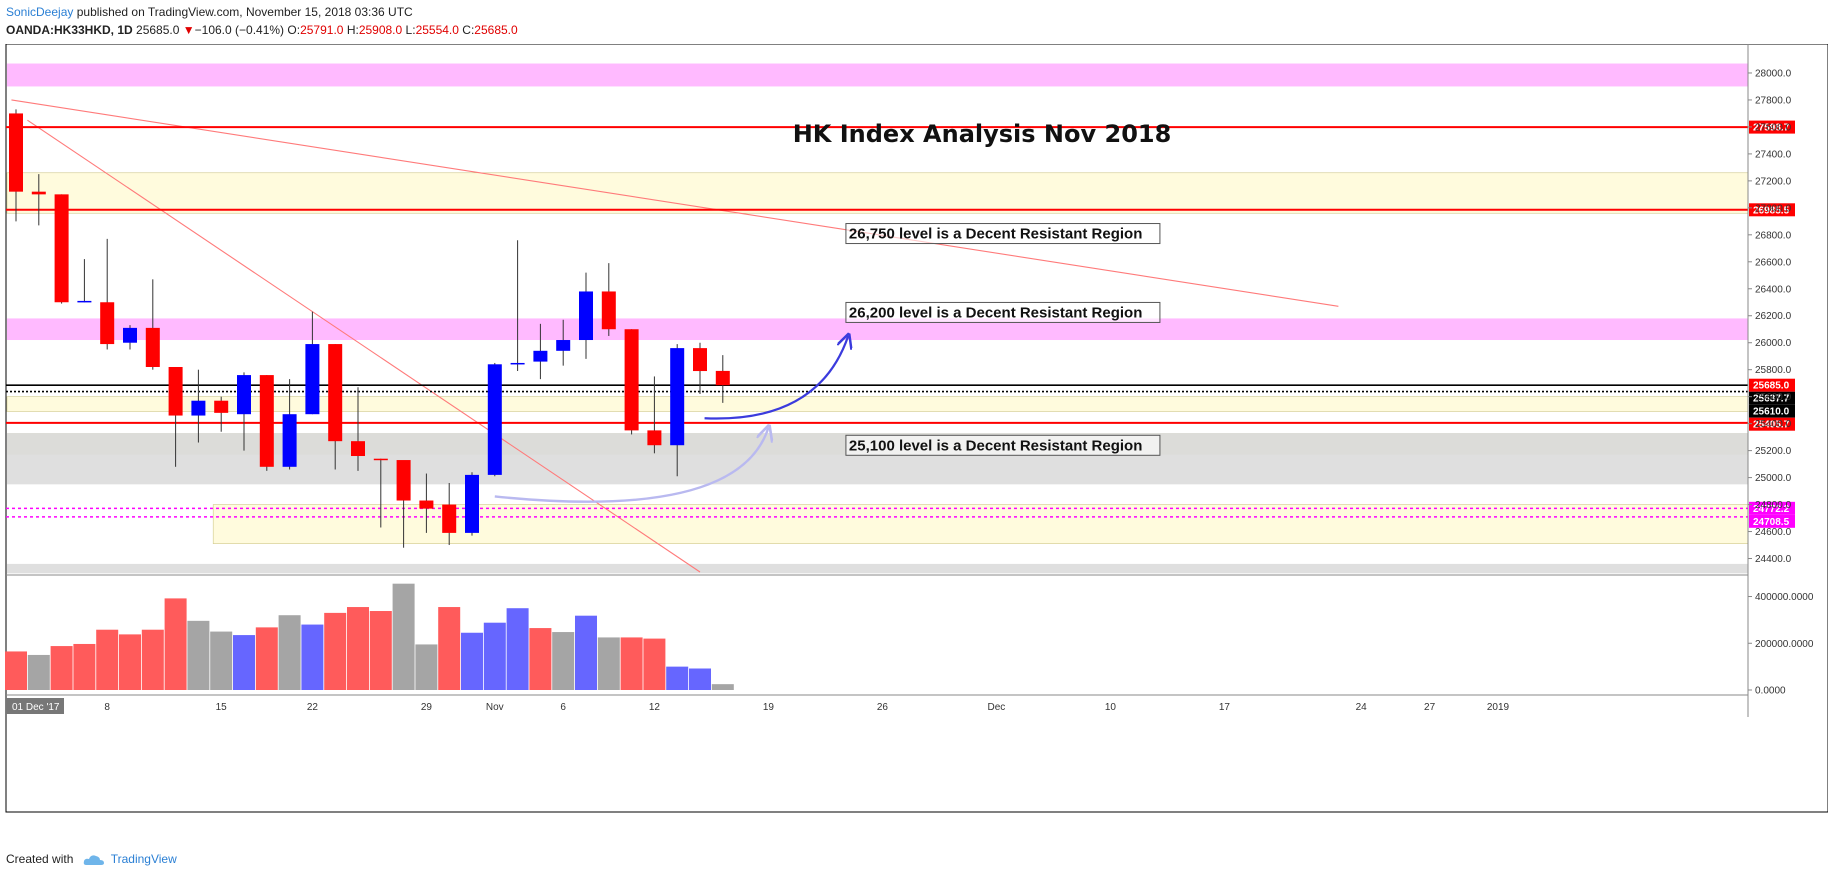  What do you see at coordinates (380, 30) in the screenshot?
I see `high-value: 25908.0` at bounding box center [380, 30].